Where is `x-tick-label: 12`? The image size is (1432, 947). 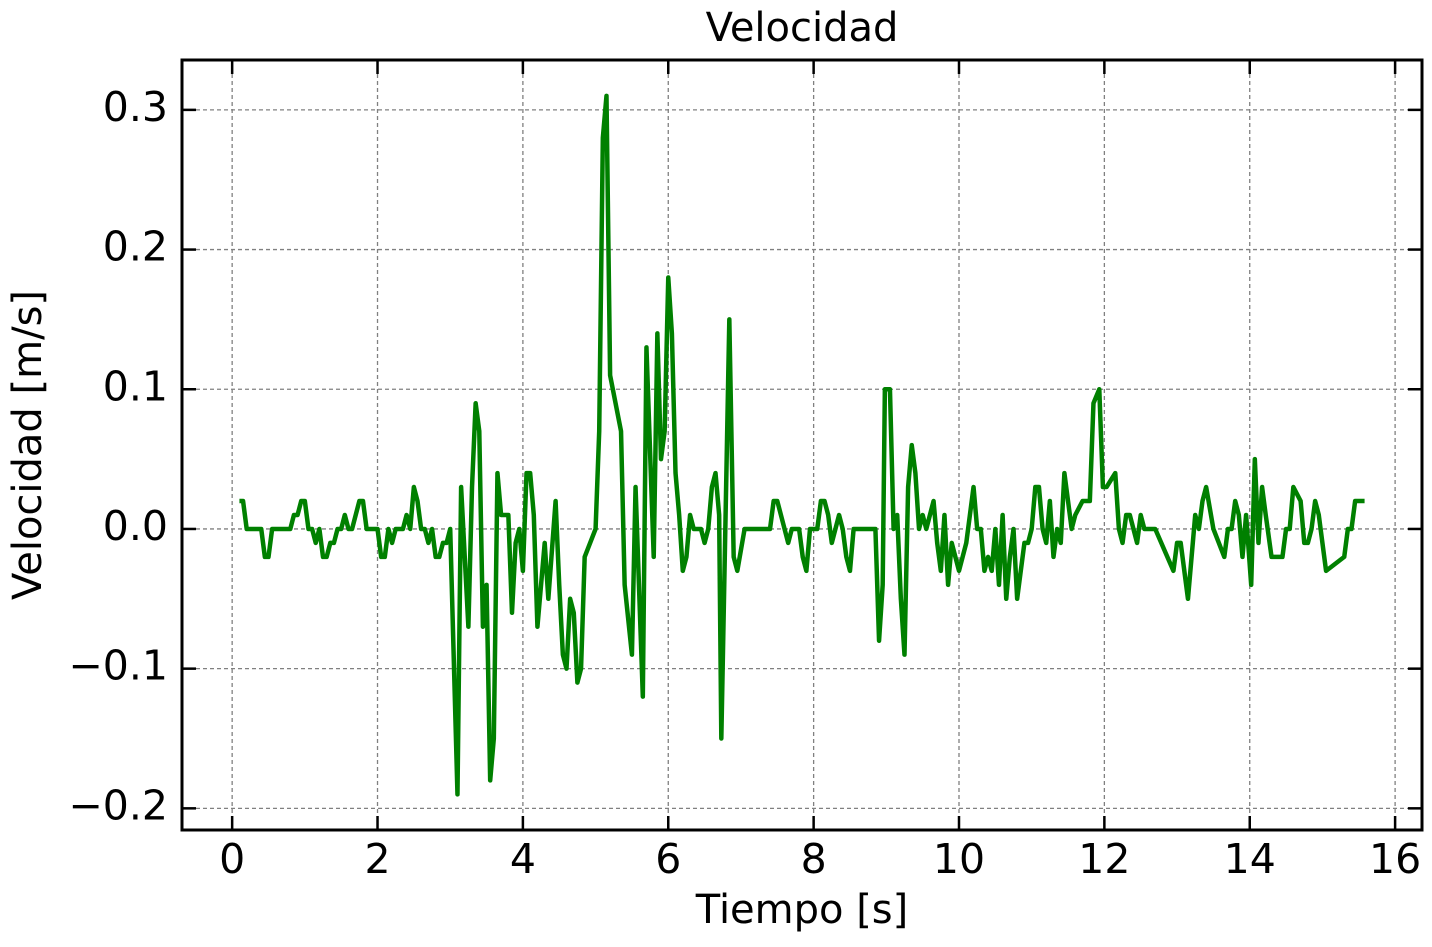
x-tick-label: 12 is located at coordinates (1104, 859).